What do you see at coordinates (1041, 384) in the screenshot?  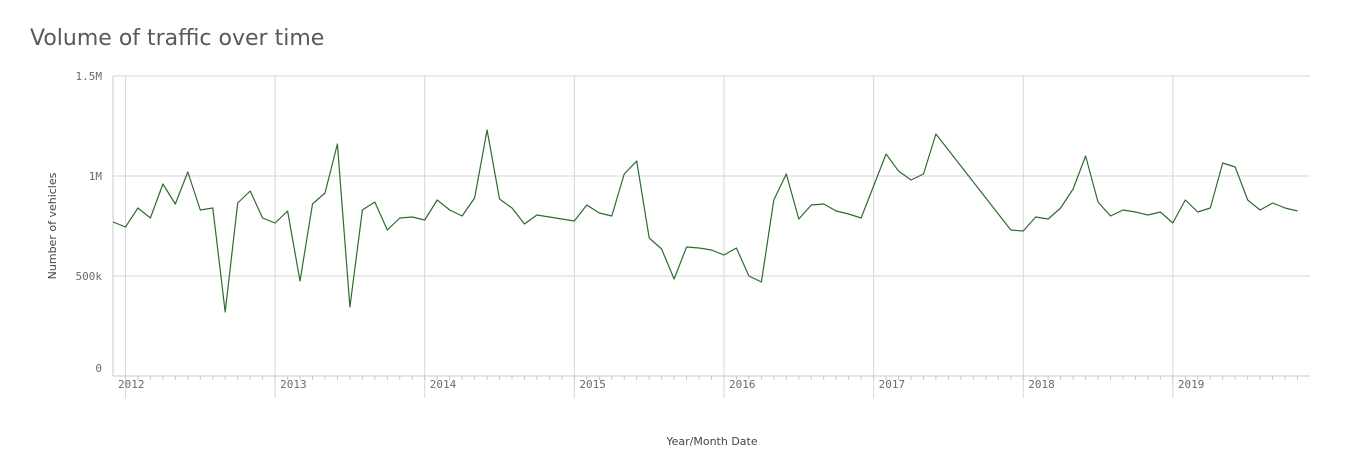 I see `x-tick-label: 2018` at bounding box center [1041, 384].